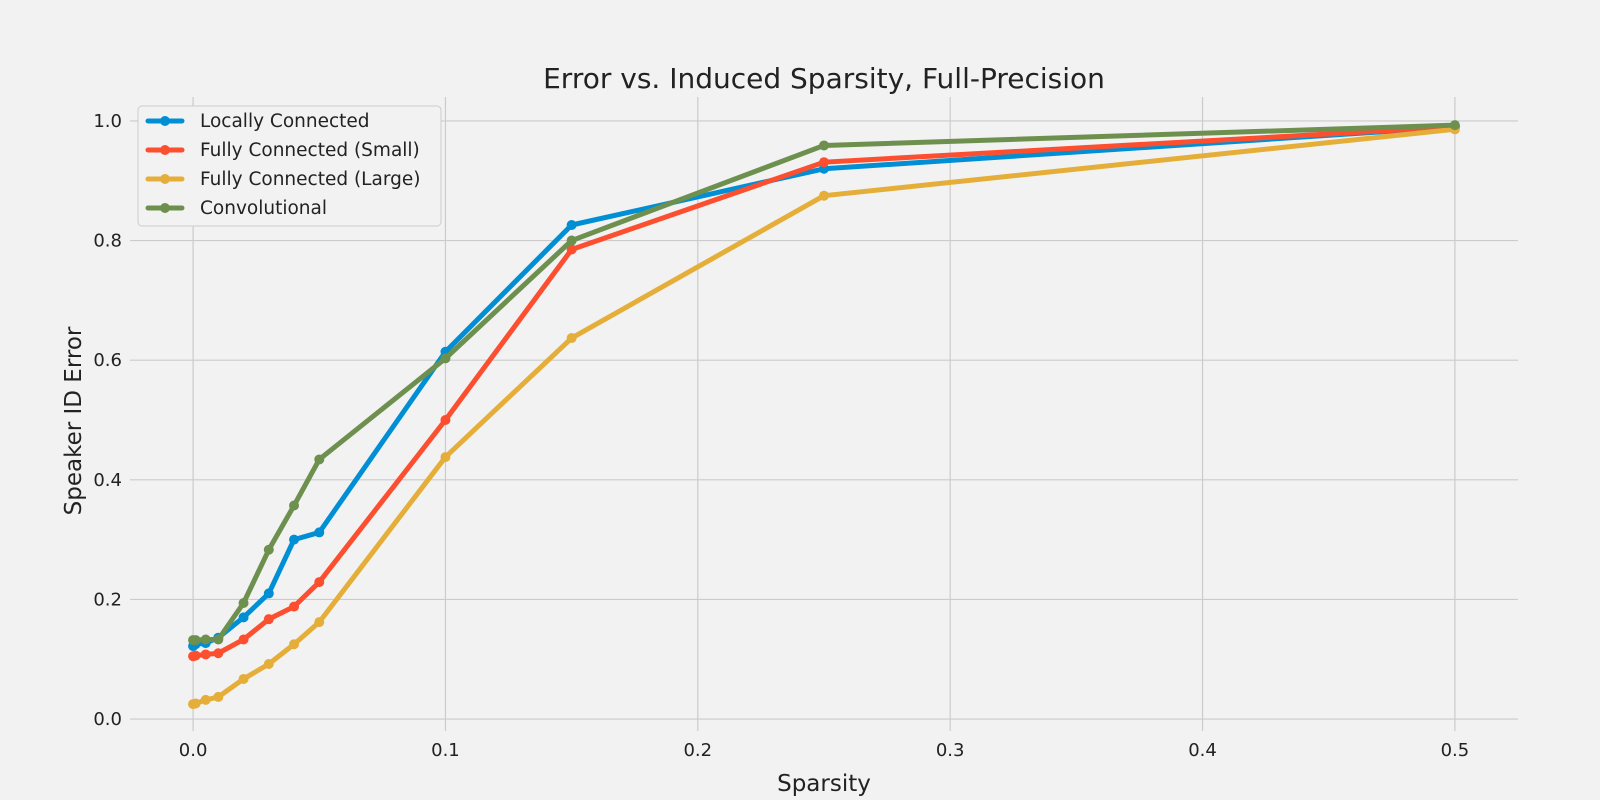  I want to click on y-axis-ticks: 0.0 0.2 0.4 0.6 0.8 1.0, so click(107, 420).